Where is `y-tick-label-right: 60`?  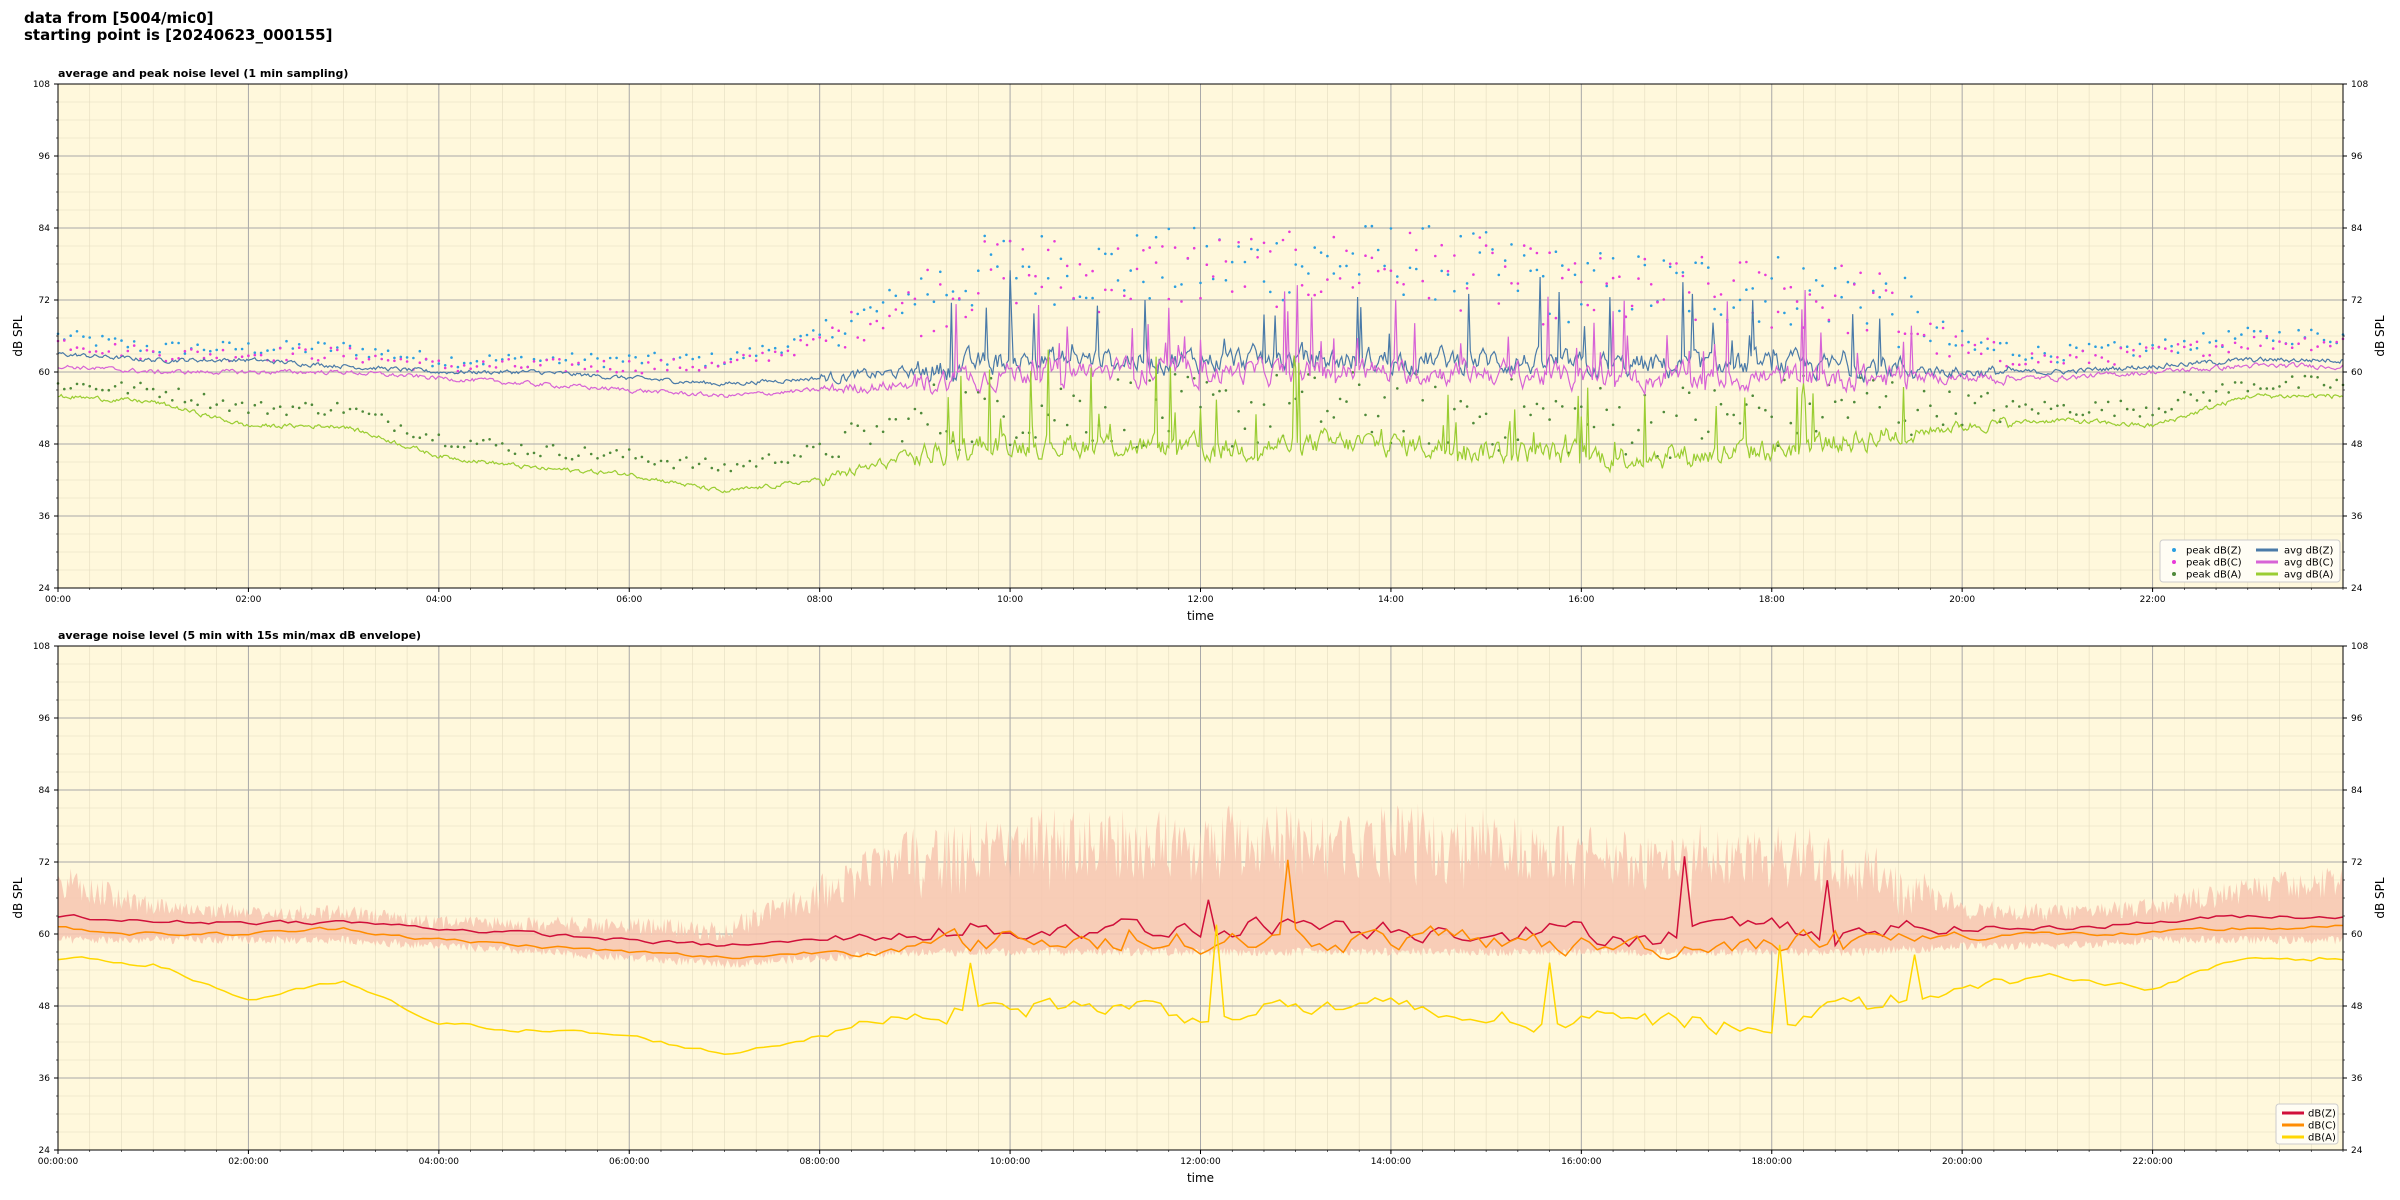 y-tick-label-right: 60 is located at coordinates (2357, 373).